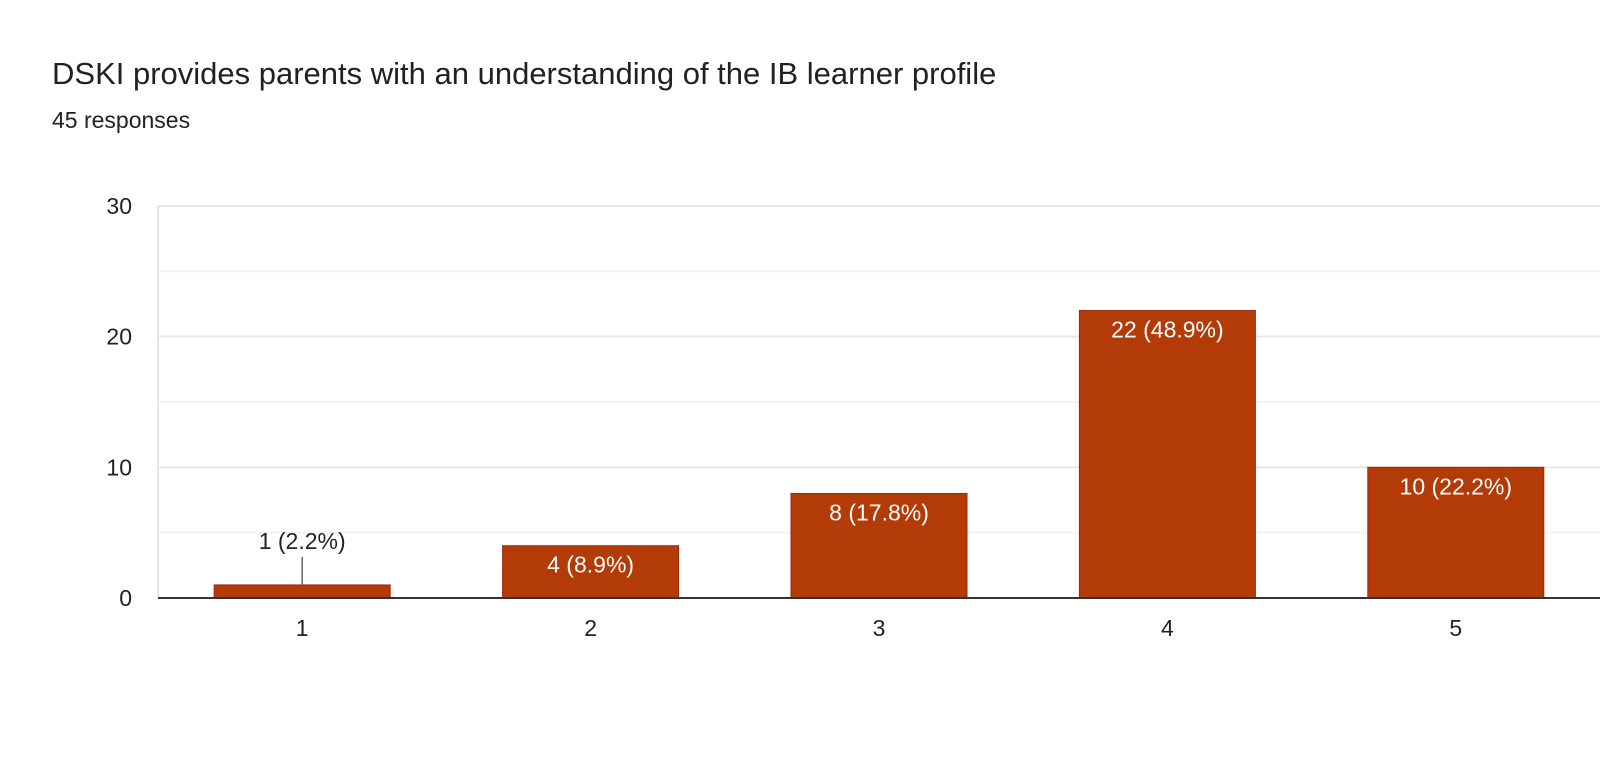 Image resolution: width=1600 pixels, height=761 pixels. What do you see at coordinates (1167, 628) in the screenshot?
I see `x-tick-label: 4` at bounding box center [1167, 628].